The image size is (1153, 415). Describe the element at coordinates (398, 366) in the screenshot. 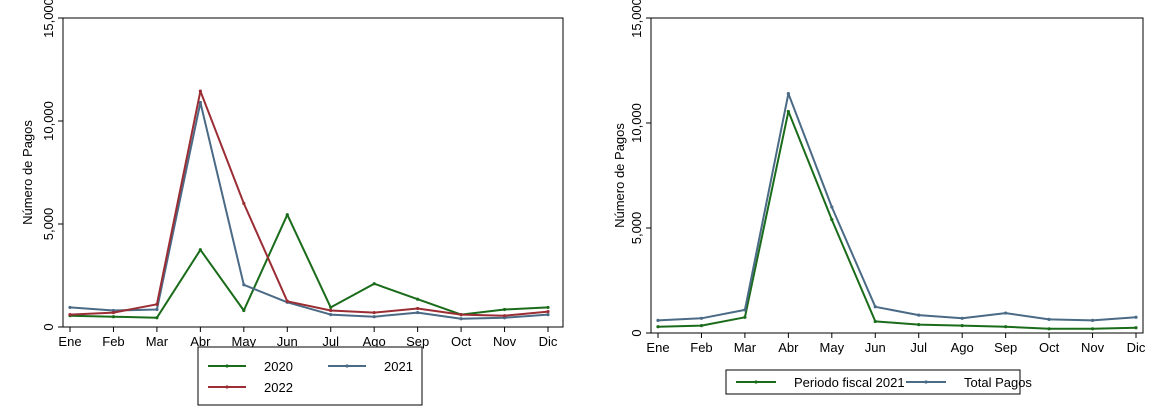

I see `legend-label: 2021` at that location.